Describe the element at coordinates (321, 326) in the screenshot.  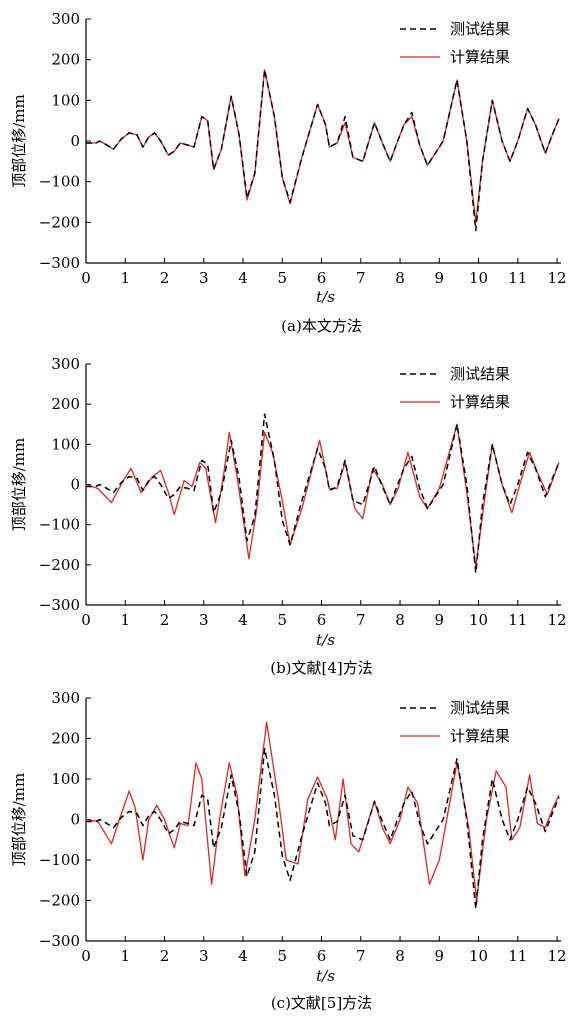
I see `panel-caption: (a)本文方法` at that location.